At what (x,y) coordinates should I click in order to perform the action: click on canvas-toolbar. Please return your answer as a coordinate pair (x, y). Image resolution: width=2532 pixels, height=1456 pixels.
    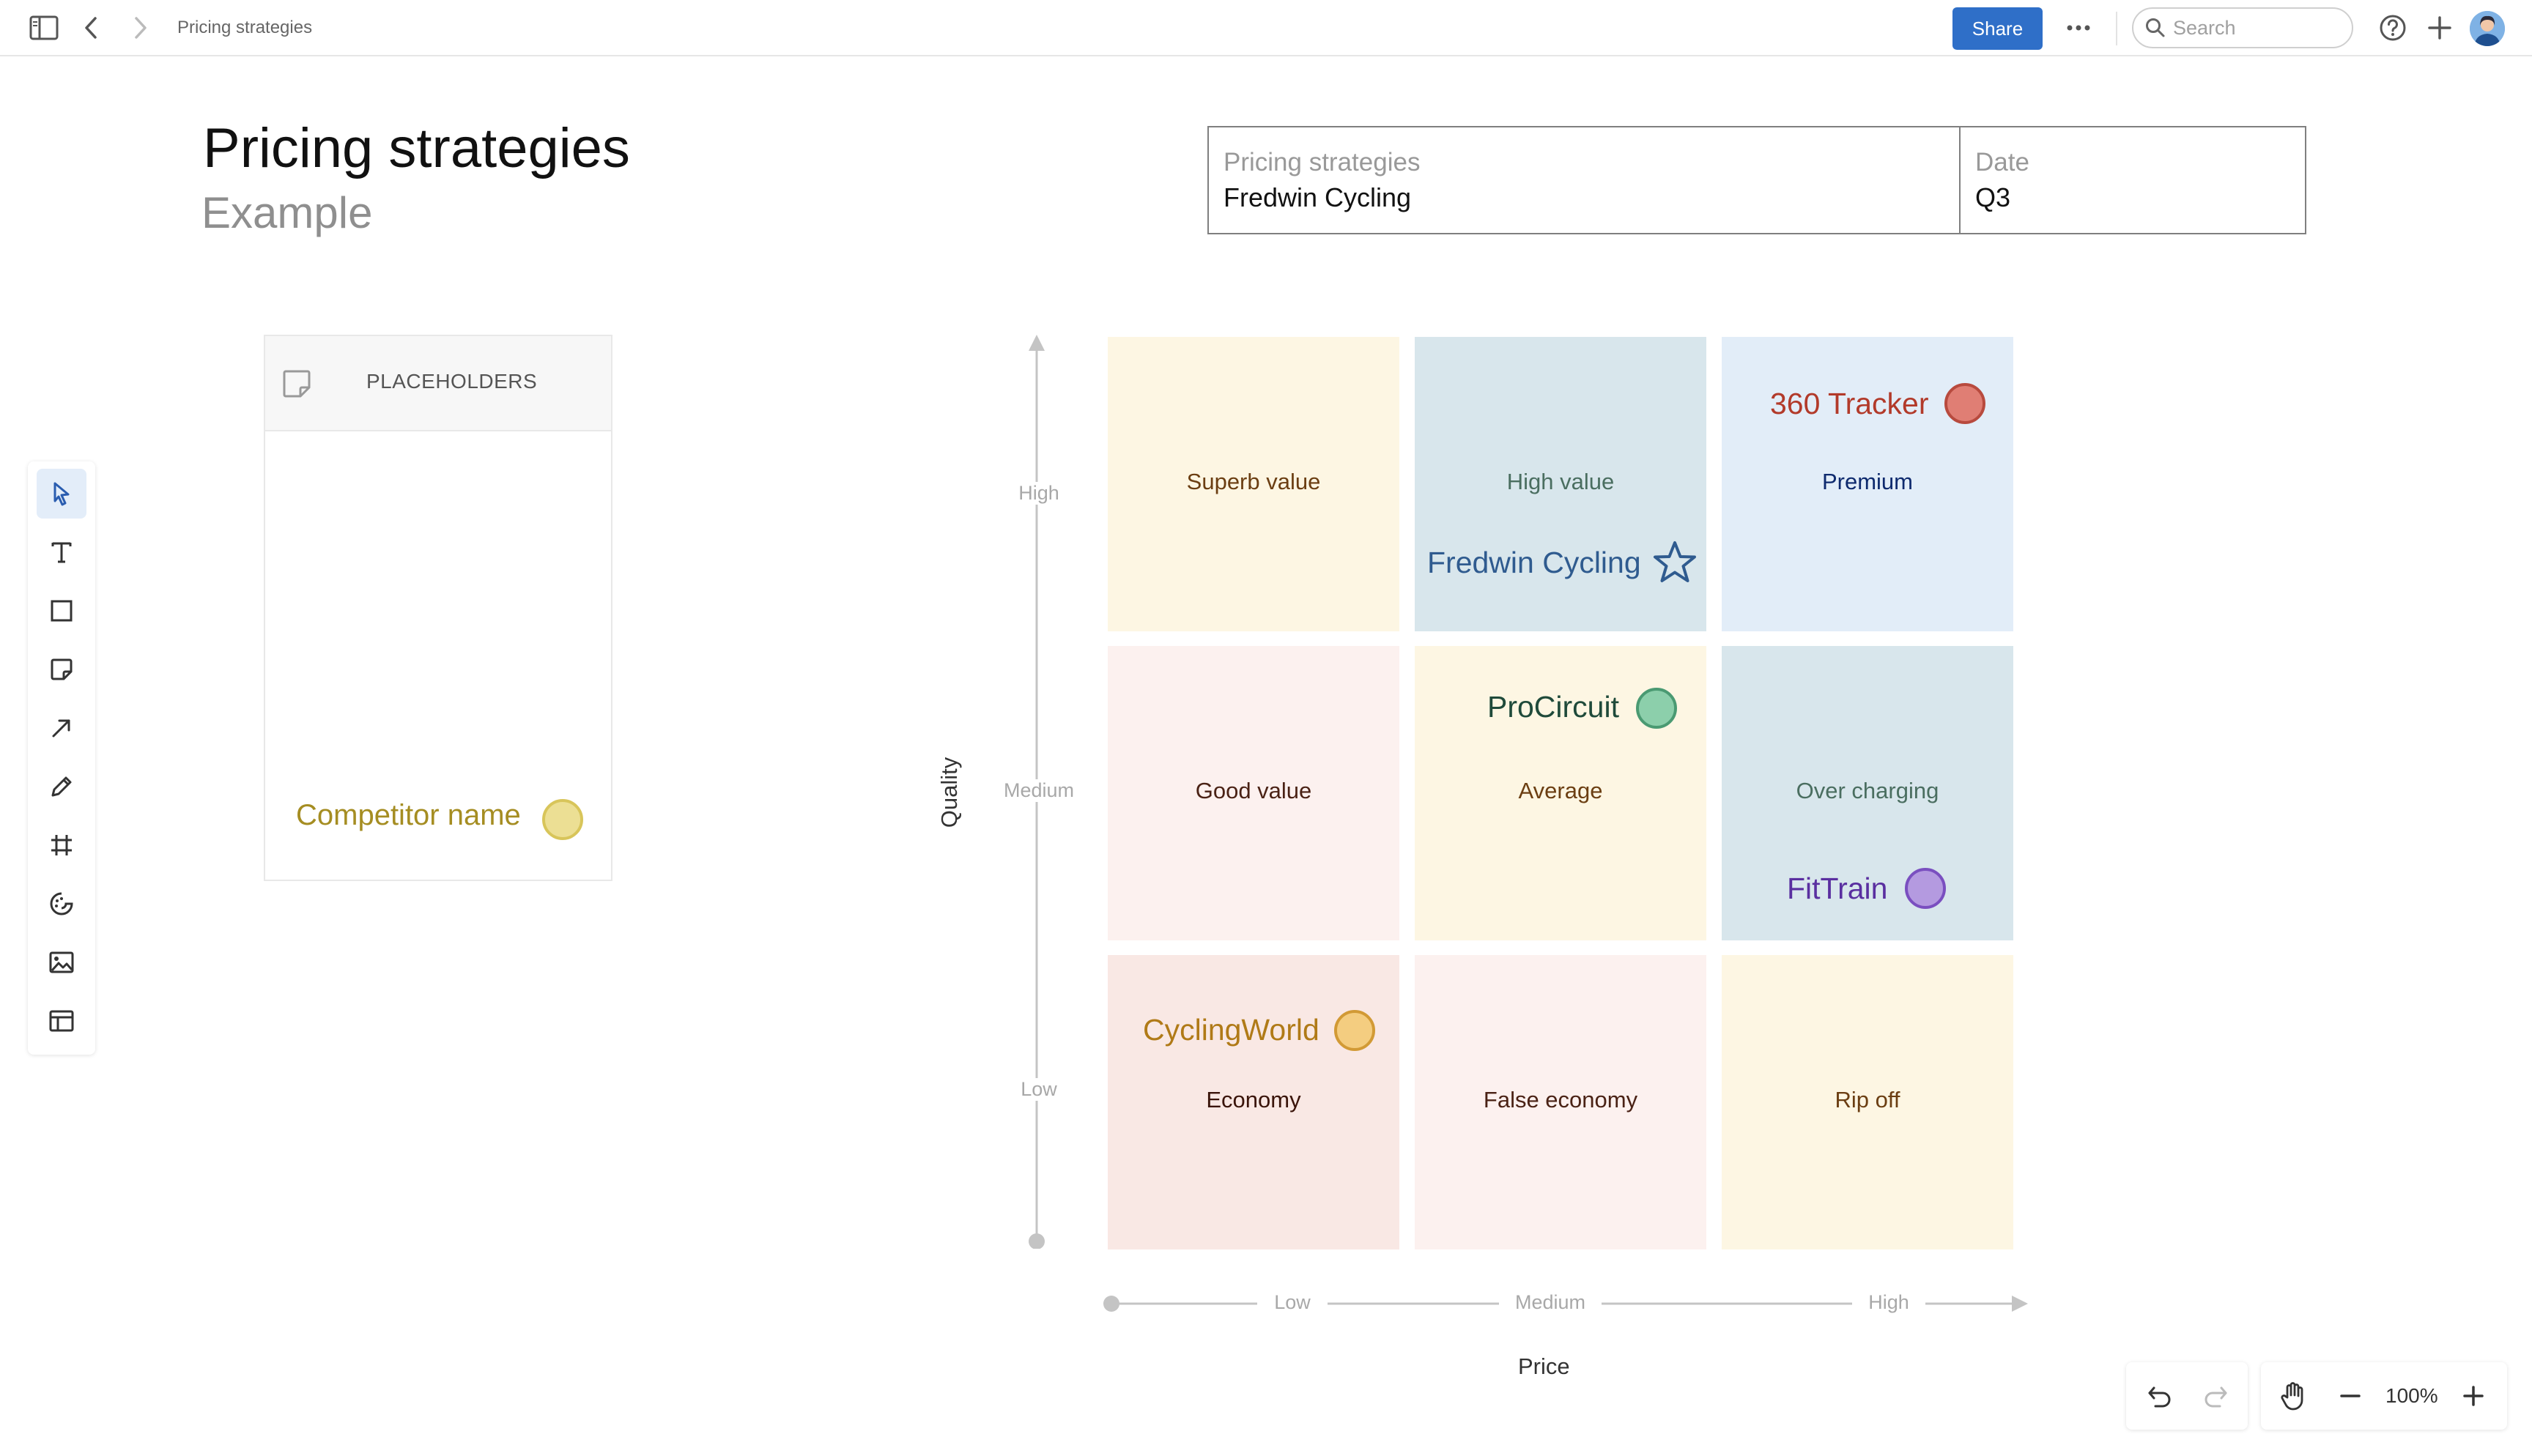
    Looking at the image, I should click on (61, 758).